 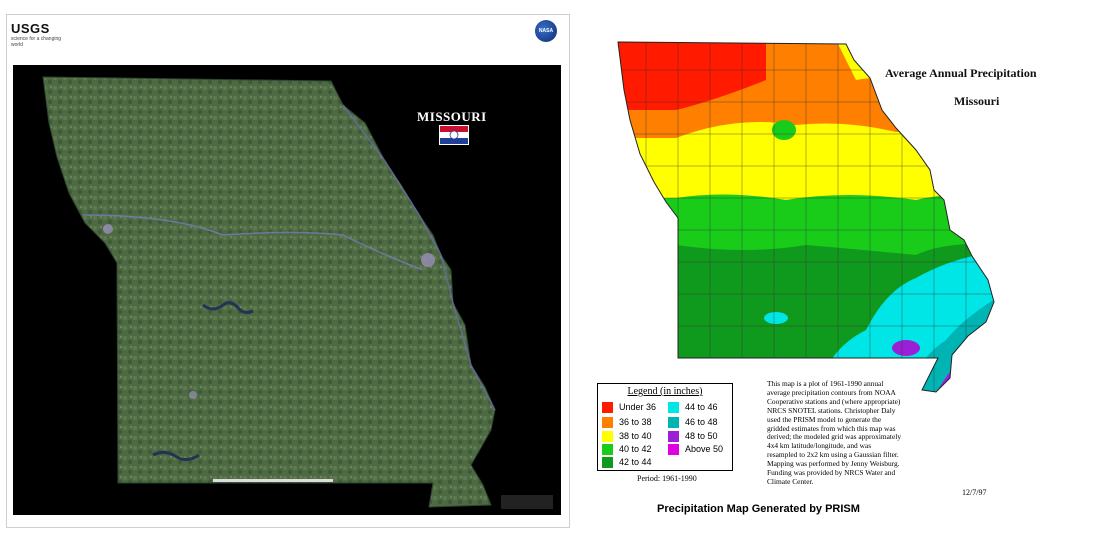 I want to click on legend-item: Under 36, so click(x=629, y=407).